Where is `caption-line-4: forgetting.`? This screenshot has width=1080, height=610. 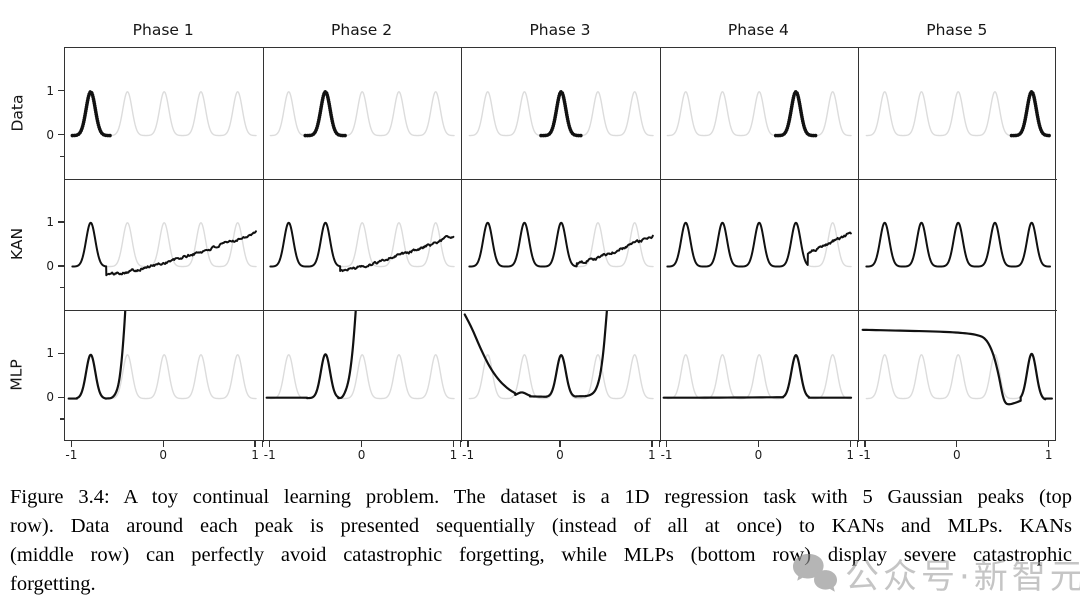
caption-line-4: forgetting. is located at coordinates (53, 584).